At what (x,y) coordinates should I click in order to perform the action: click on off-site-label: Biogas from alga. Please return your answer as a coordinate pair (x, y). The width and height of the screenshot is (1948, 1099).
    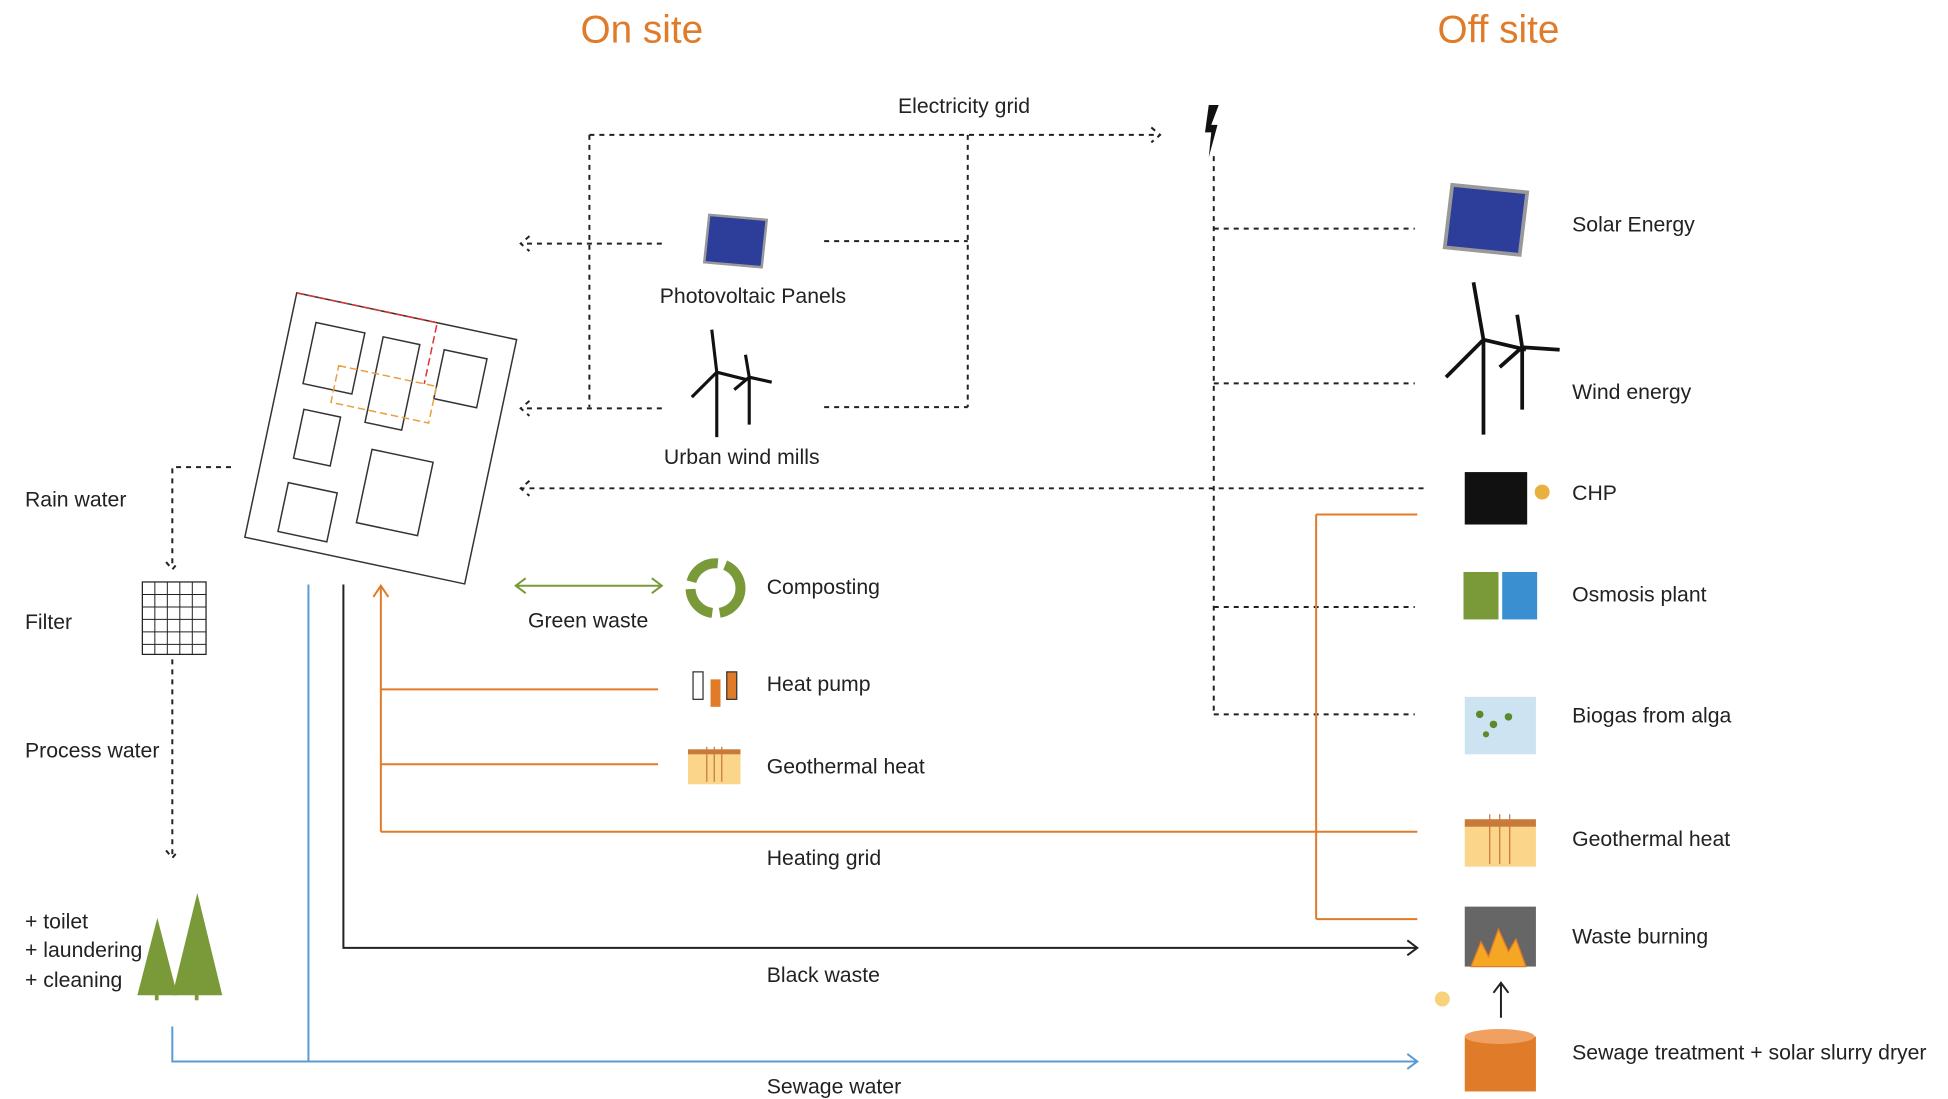
    Looking at the image, I should click on (1651, 715).